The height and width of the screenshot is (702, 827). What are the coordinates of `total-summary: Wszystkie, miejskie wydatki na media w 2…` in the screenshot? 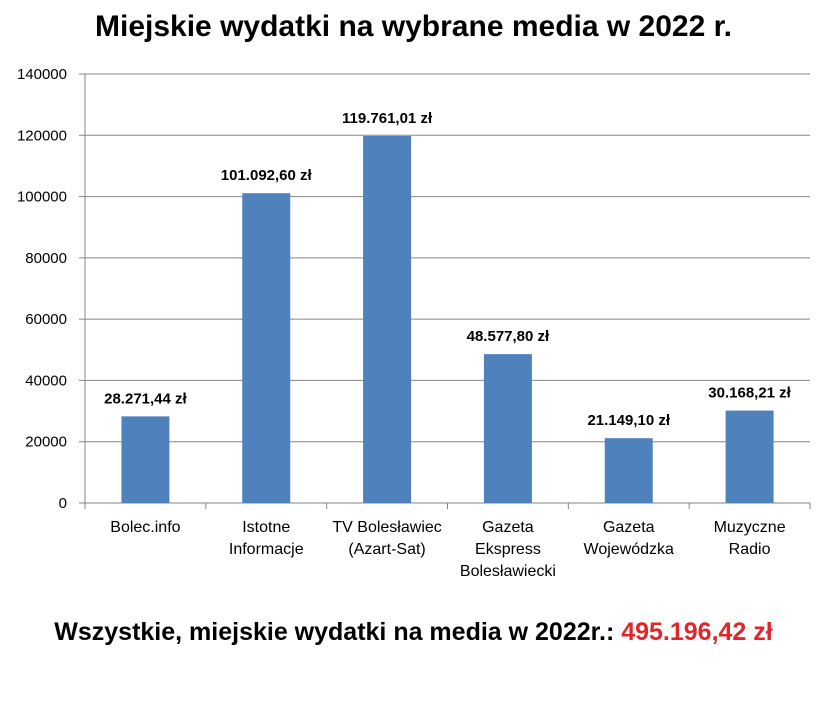 It's located at (413, 632).